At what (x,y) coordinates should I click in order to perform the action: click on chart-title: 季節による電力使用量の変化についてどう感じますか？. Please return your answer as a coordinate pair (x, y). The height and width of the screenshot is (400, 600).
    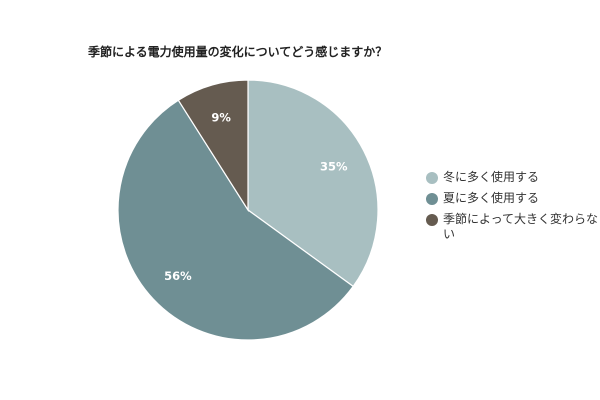
    Looking at the image, I should click on (238, 52).